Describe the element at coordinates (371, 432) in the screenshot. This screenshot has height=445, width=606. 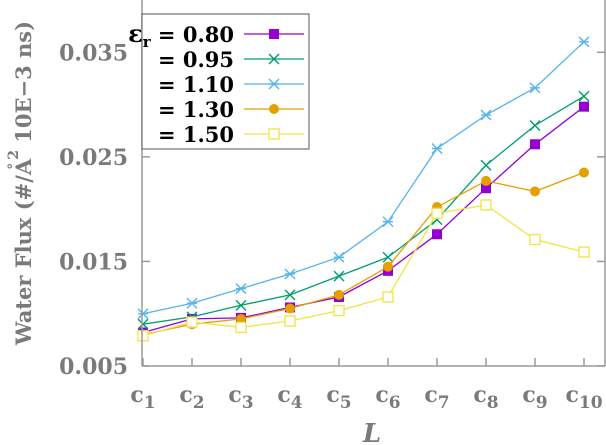
I see `x-axis-title: L` at that location.